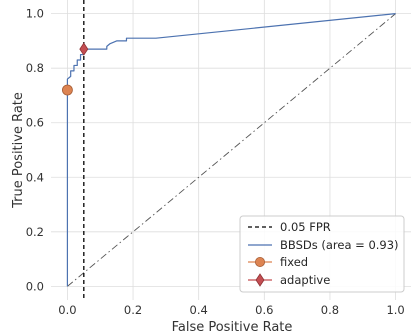 This screenshot has height=335, width=411. Describe the element at coordinates (259, 261) in the screenshot. I see `legend-fixed-marker` at that location.